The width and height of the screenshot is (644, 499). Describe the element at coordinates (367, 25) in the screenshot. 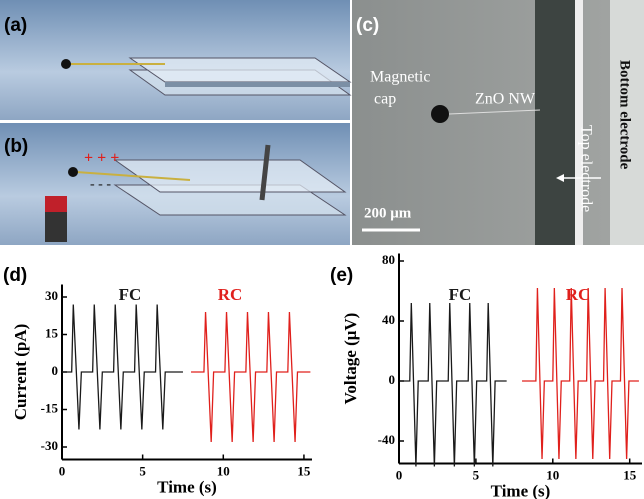

I see `panel-label: (c)` at that location.